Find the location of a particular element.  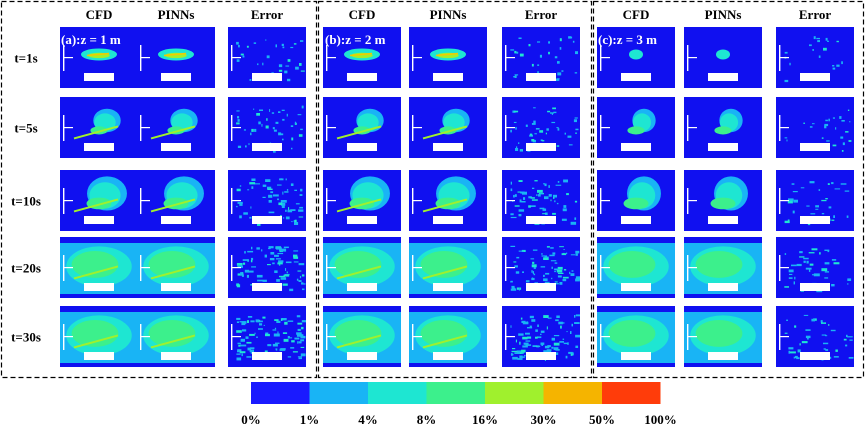

colorbar-segment is located at coordinates (280, 393).